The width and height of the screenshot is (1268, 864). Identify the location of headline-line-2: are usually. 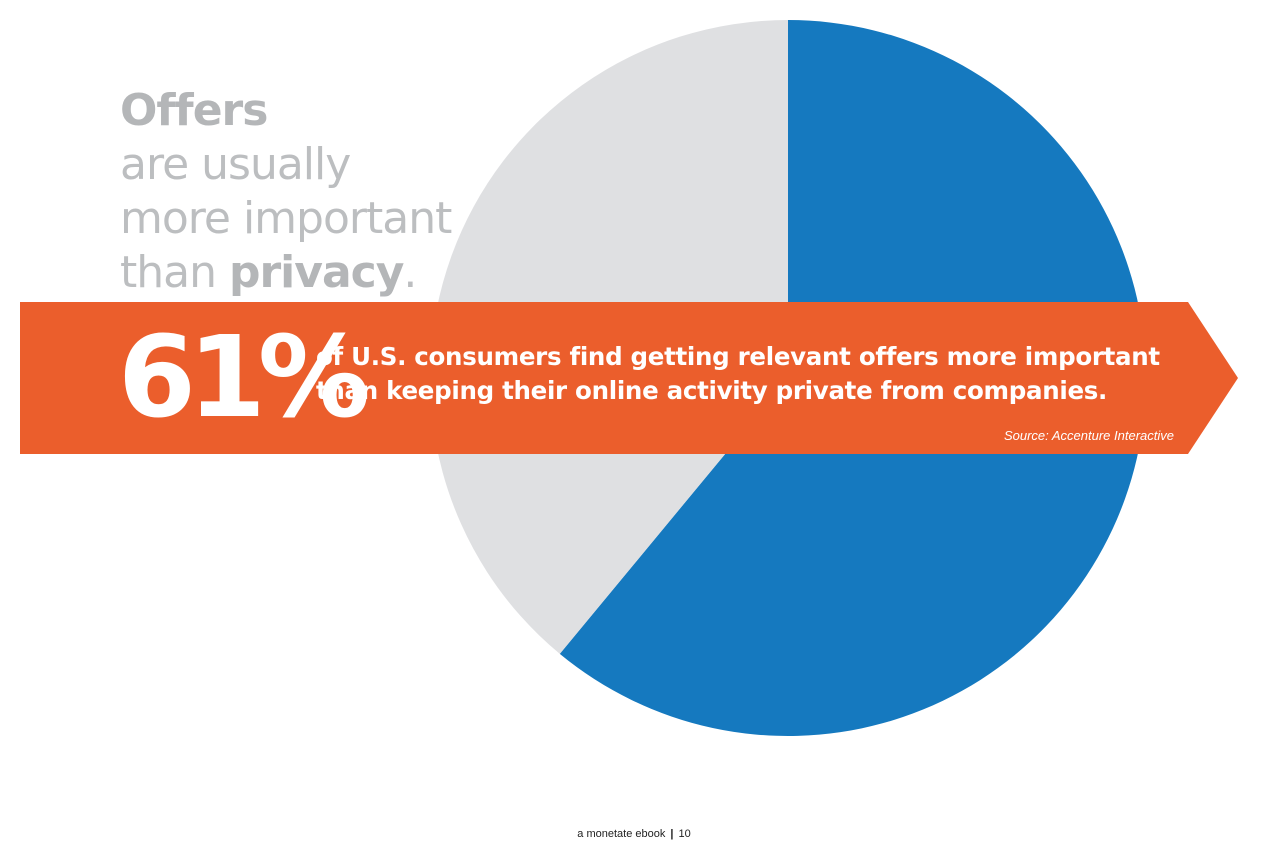
(235, 164).